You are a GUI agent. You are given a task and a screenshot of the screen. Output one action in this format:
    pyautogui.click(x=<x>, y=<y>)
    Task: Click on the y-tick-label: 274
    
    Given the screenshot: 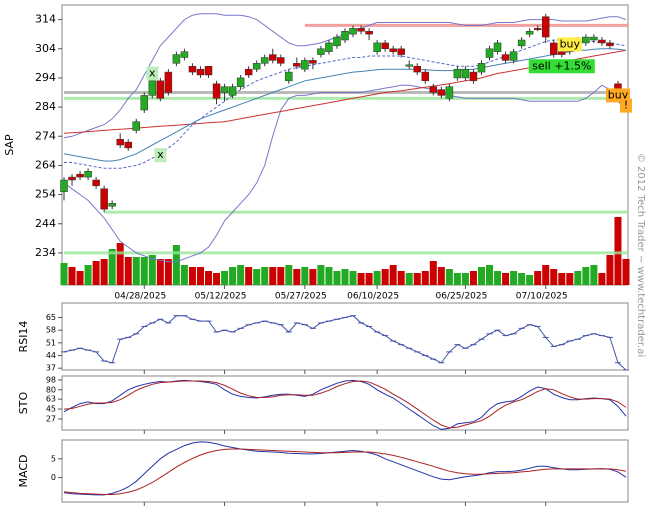 What is the action you would take?
    pyautogui.click(x=45, y=135)
    